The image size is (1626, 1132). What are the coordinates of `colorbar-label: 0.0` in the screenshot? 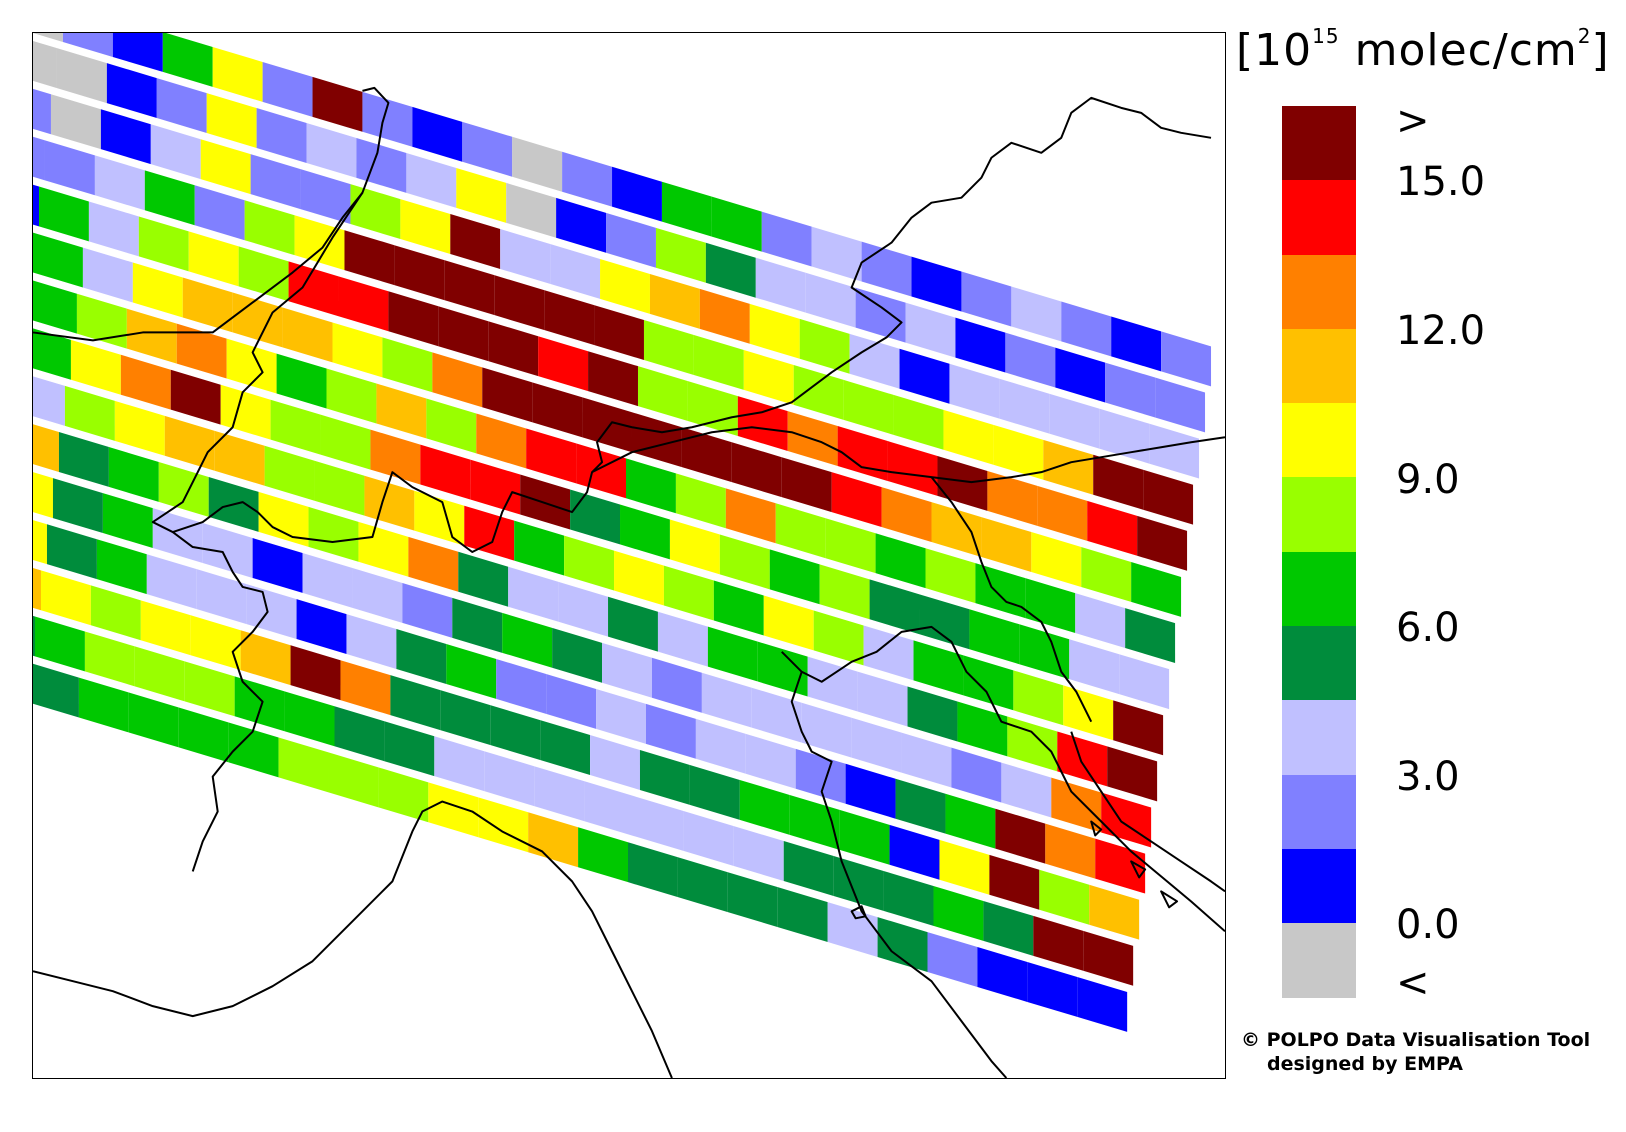 It's located at (1428, 925).